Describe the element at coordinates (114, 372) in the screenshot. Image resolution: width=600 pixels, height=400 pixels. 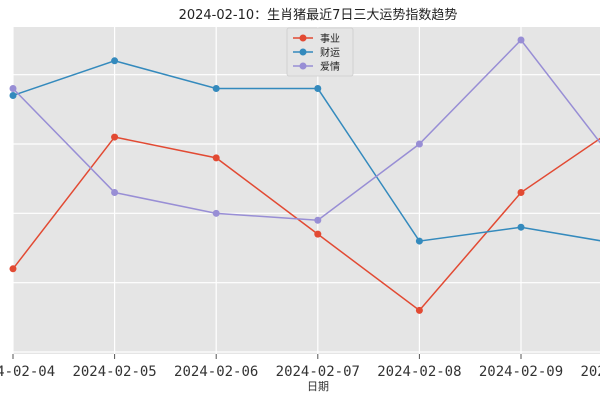
I see `x-tick-label: 2024-02-05` at that location.